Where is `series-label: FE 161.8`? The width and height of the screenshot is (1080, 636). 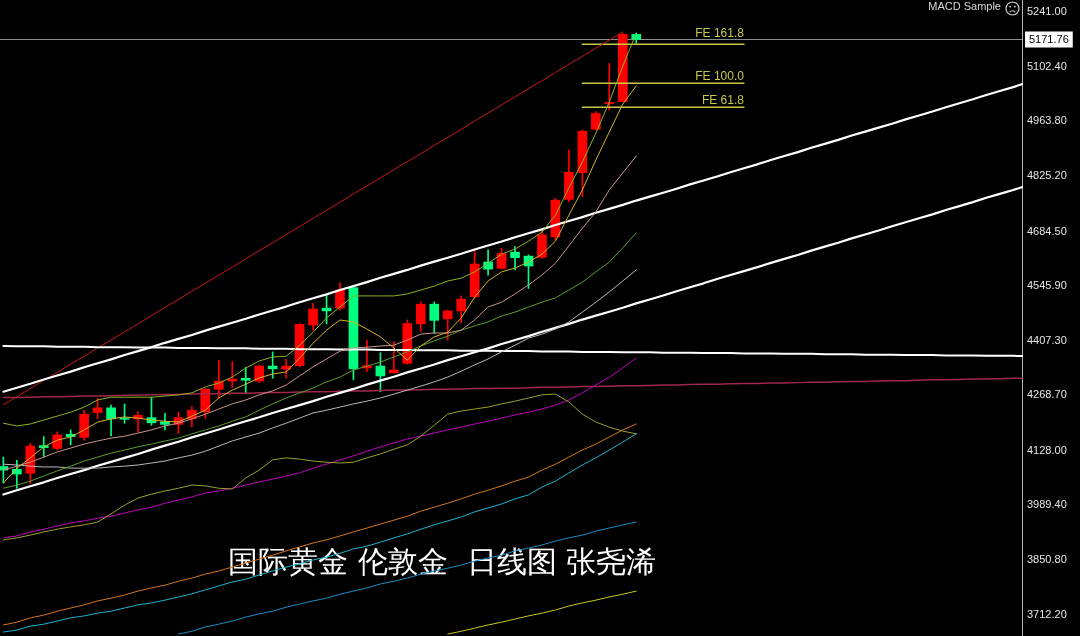 series-label: FE 161.8 is located at coordinates (720, 33).